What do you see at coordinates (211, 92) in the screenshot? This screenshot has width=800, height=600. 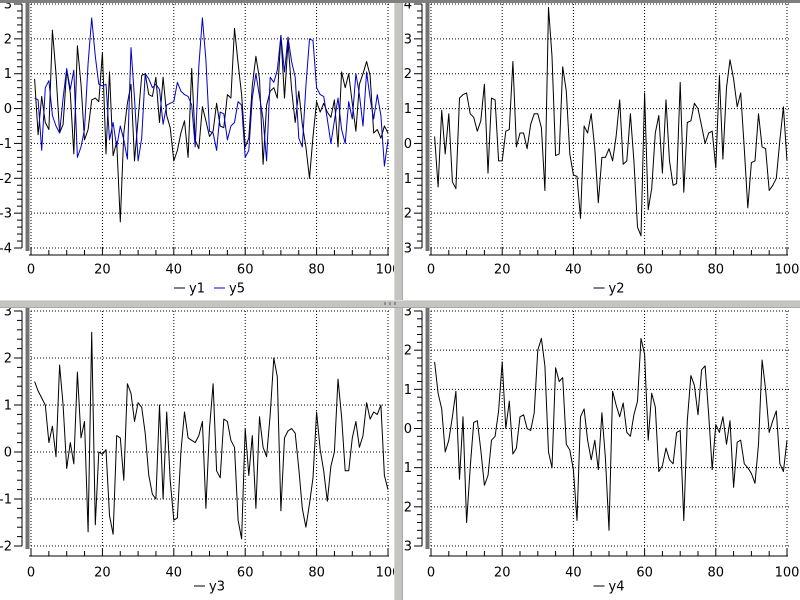 I see `series-line-y5` at bounding box center [211, 92].